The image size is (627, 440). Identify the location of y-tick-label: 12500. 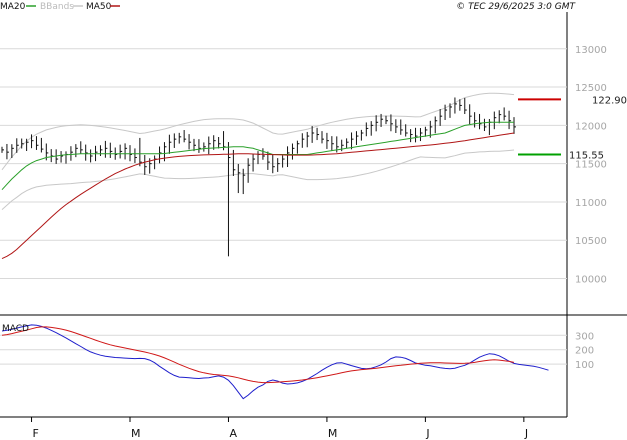
(591, 88).